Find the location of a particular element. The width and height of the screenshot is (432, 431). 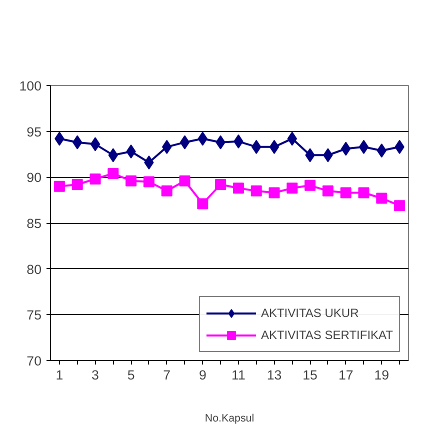

x-tick-label: 5 is located at coordinates (131, 375).